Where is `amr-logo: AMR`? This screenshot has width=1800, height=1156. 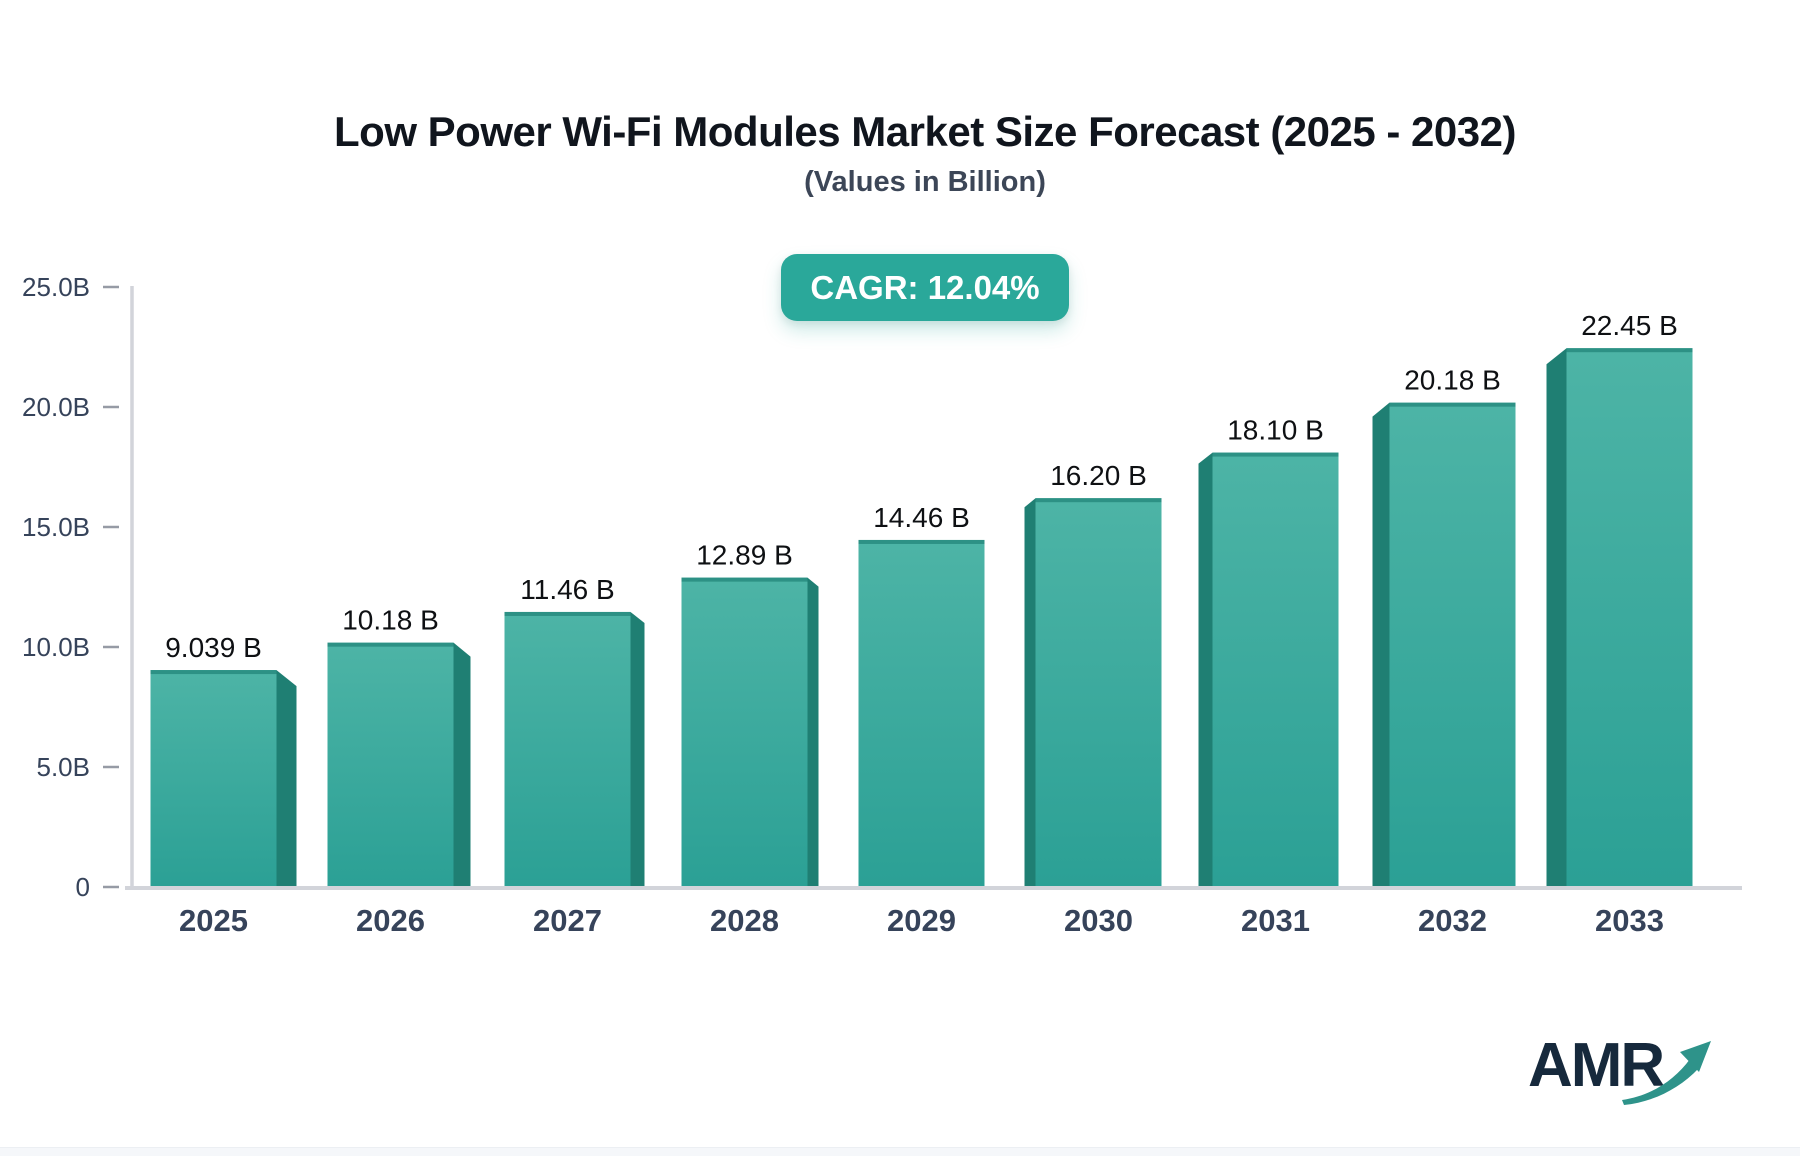
amr-logo: AMR is located at coordinates (1628, 1070).